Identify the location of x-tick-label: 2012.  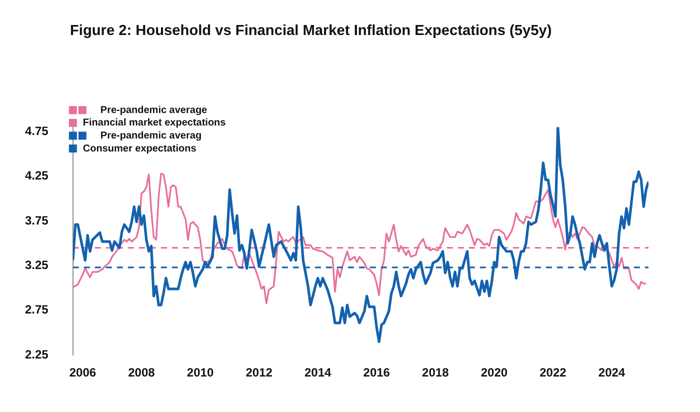
(259, 373).